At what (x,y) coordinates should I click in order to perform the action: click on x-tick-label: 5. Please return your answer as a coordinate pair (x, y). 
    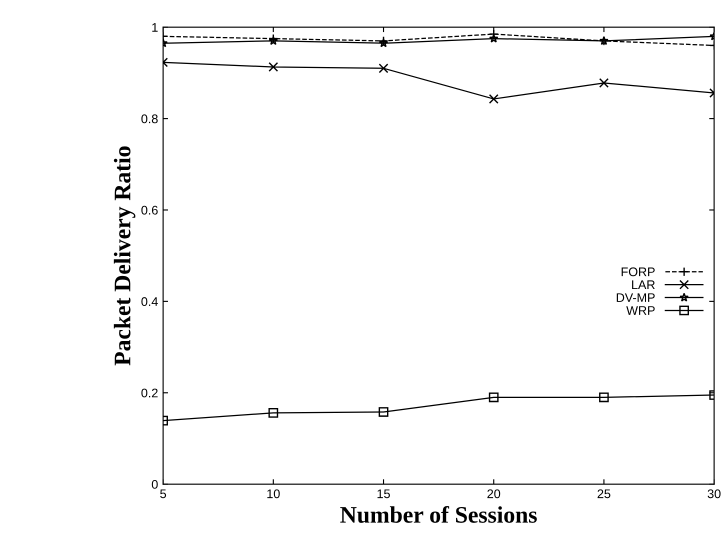
    Looking at the image, I should click on (163, 493).